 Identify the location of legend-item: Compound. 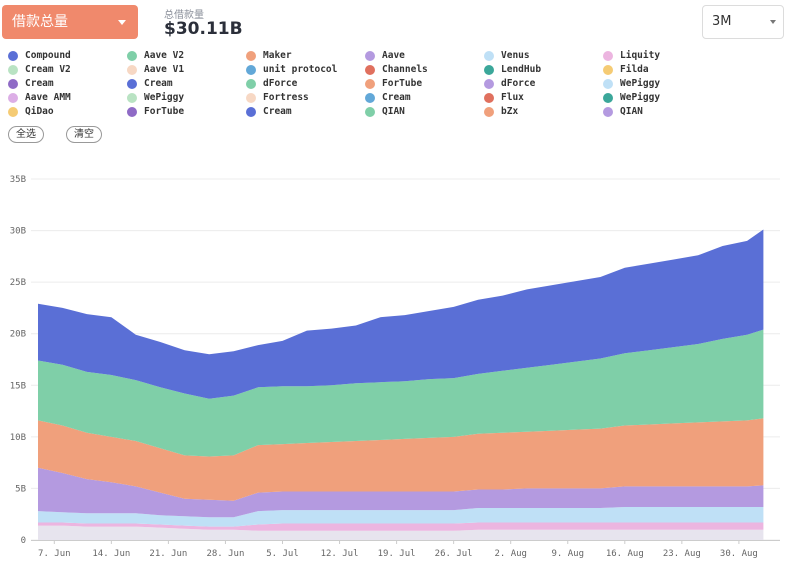
(67, 55).